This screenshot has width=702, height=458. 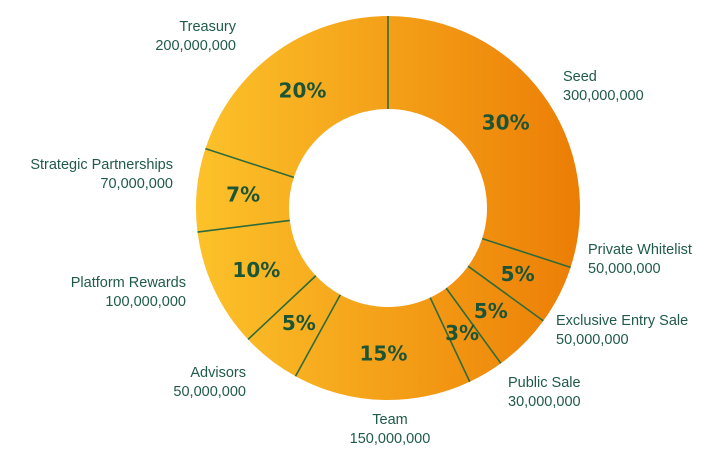 I want to click on slice-team, so click(x=382, y=347).